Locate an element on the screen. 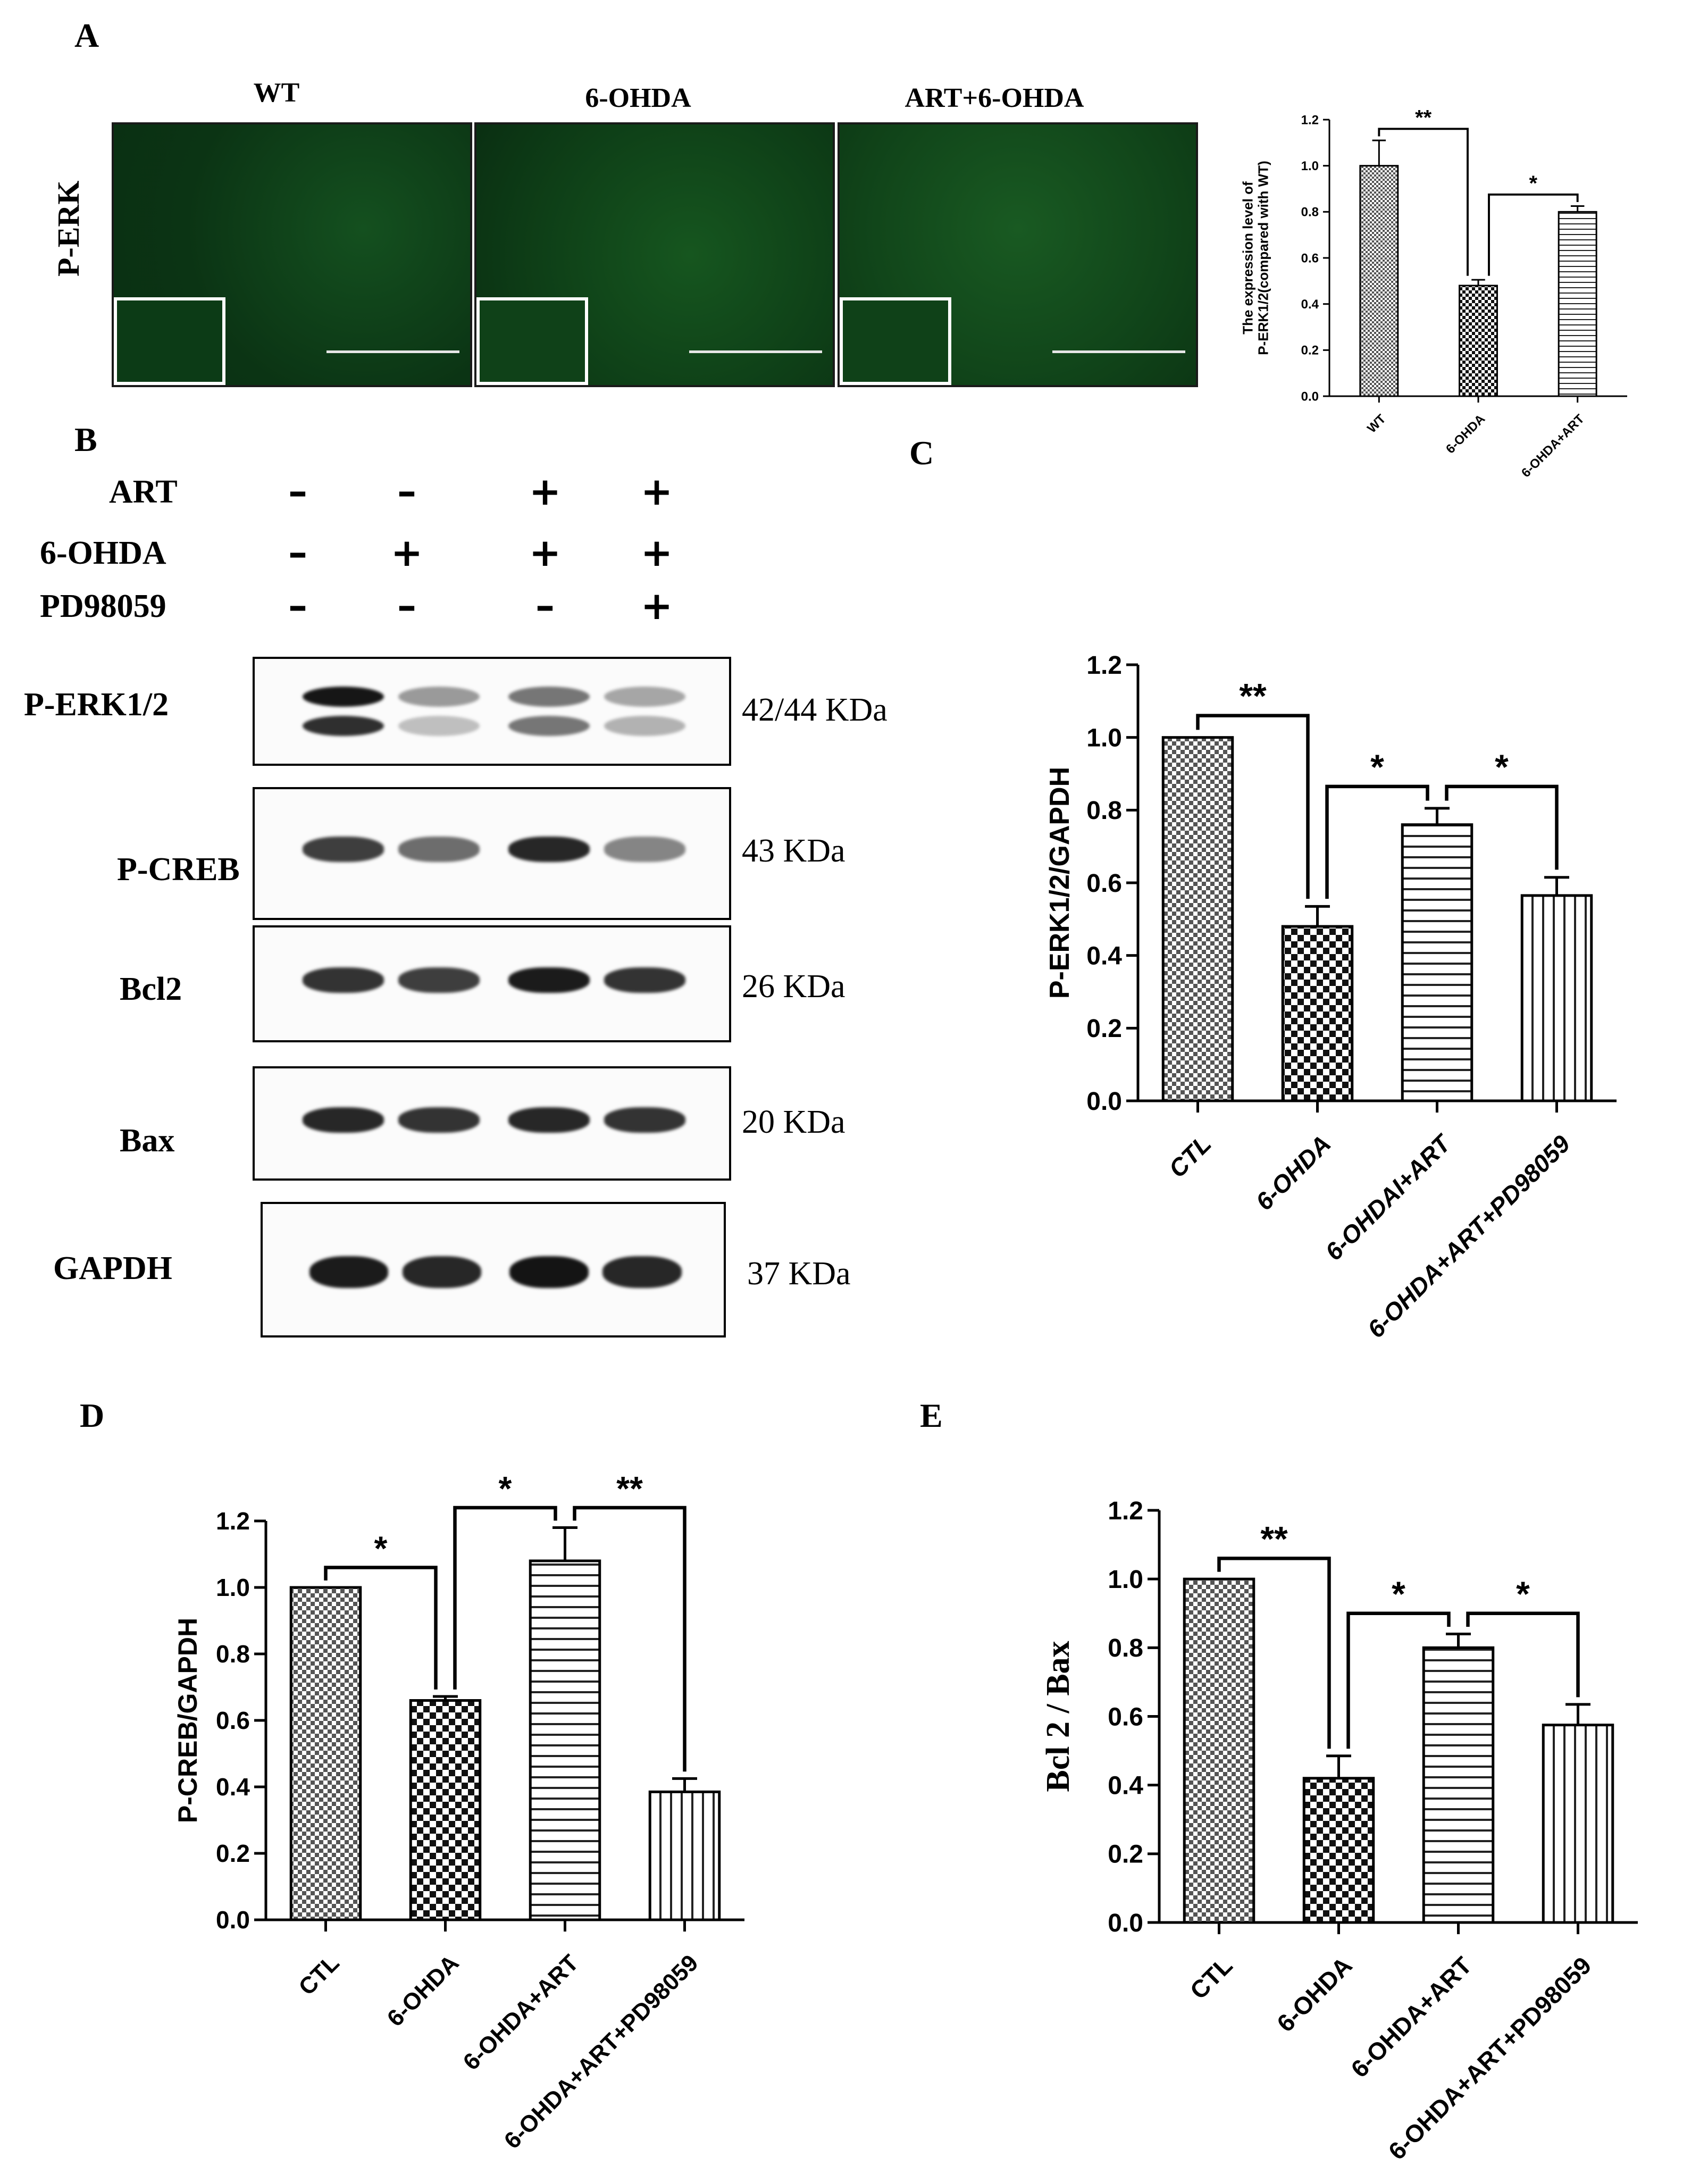 This screenshot has width=1708, height=2182. image-title-wt: WT is located at coordinates (277, 93).